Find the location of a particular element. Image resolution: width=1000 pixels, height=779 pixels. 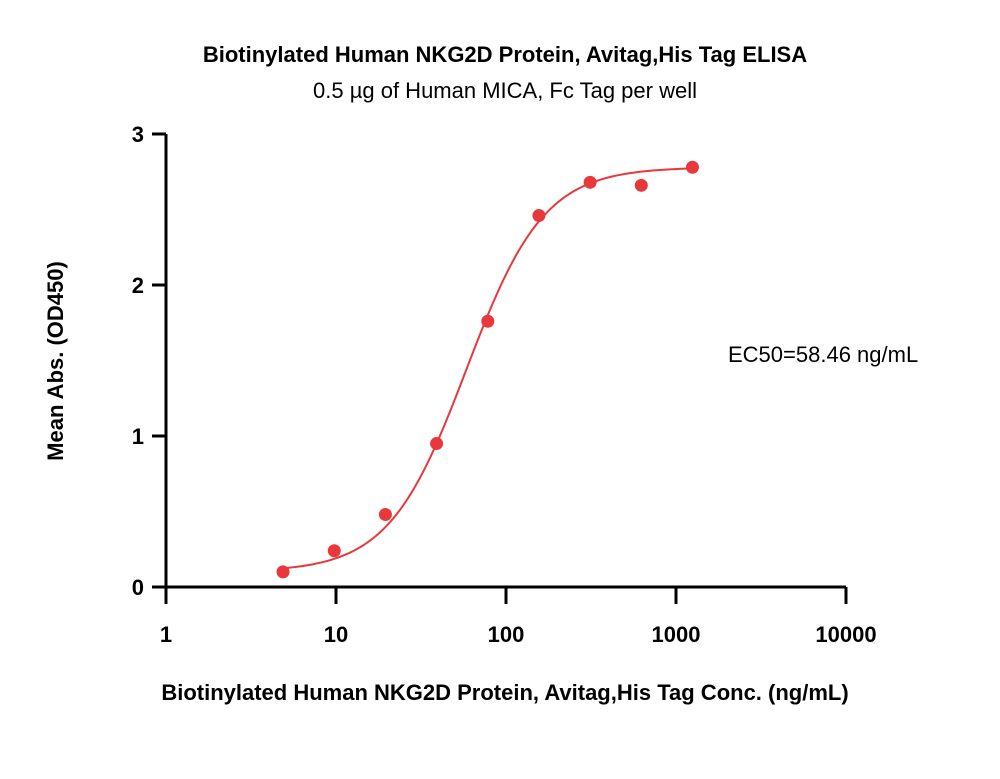

x-tick-label: 10 is located at coordinates (336, 634).